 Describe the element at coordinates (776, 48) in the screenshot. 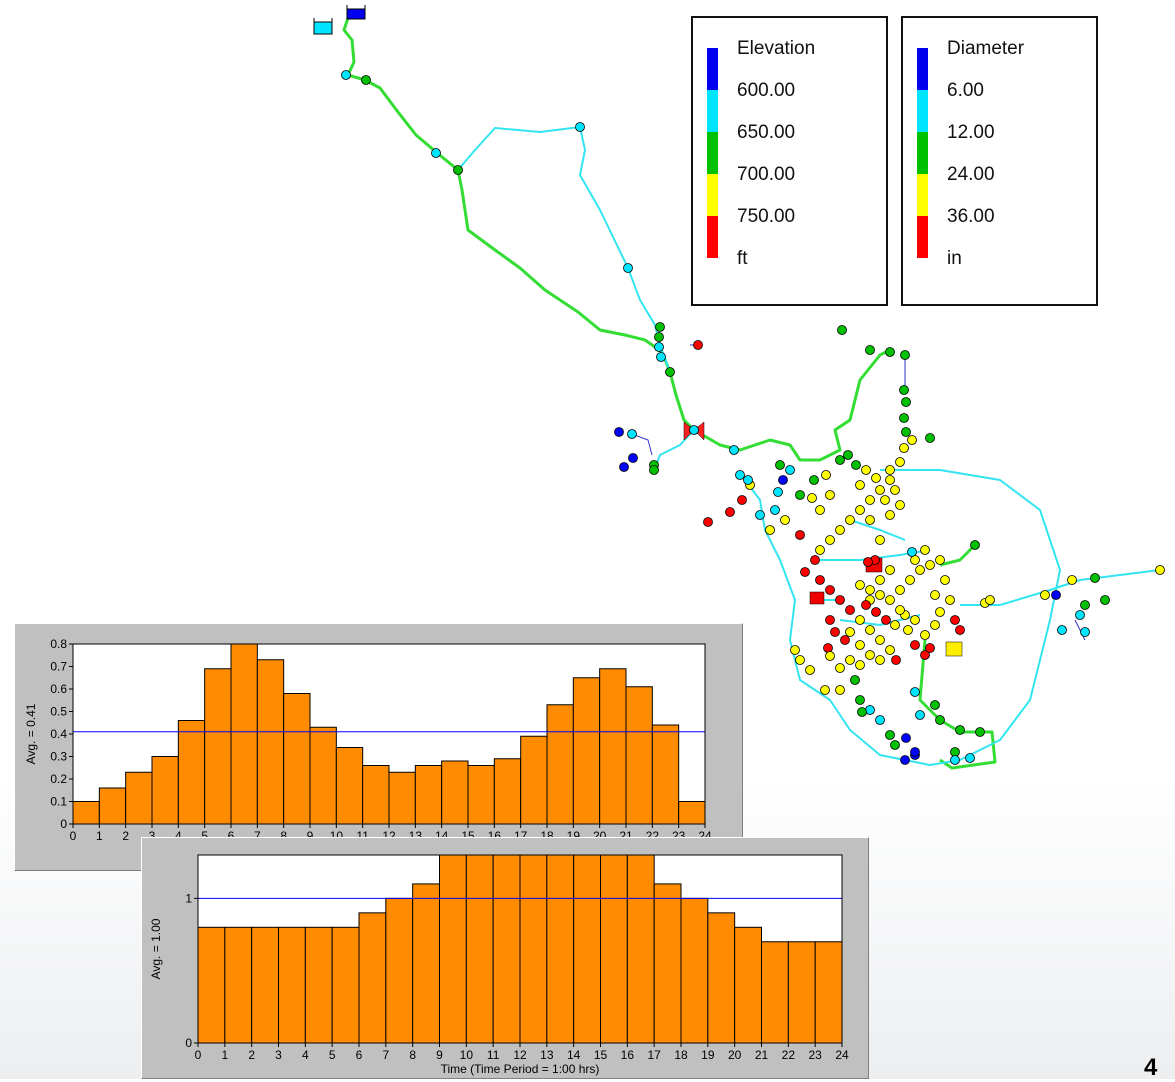

I see `legend-title: Elevation` at that location.